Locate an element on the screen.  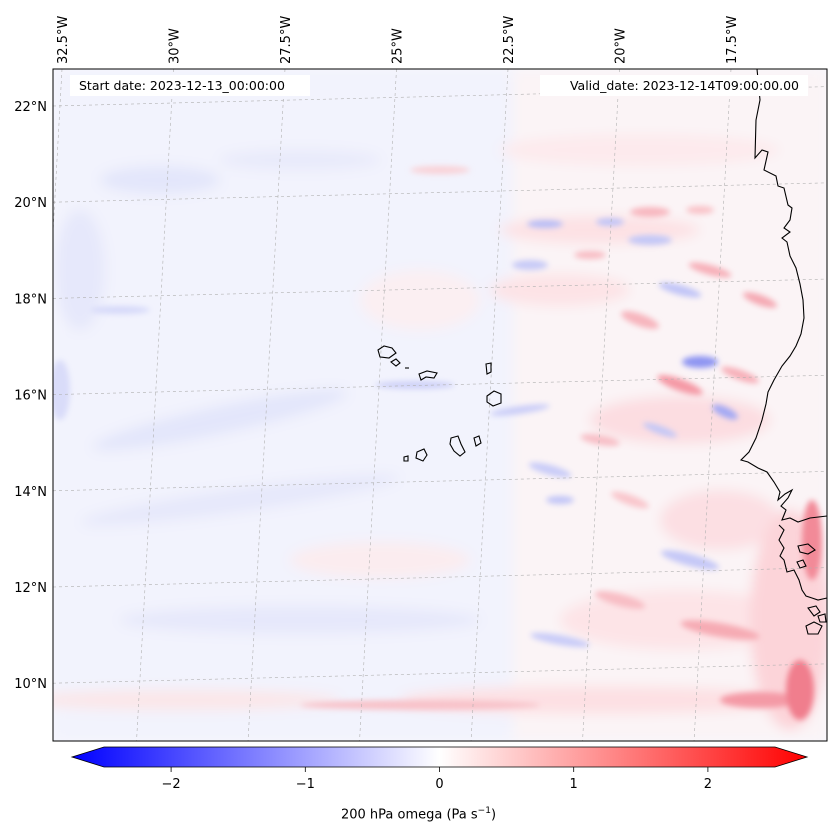
colorbar-tick-label: 1 is located at coordinates (574, 784).